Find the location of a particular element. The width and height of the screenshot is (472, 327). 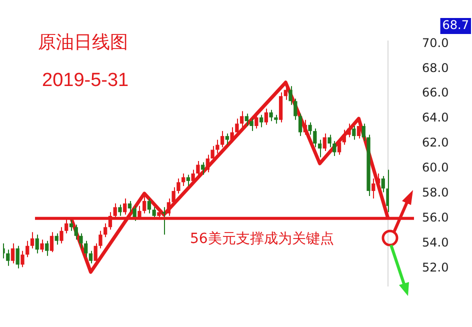

y-tick-label: 70.0 is located at coordinates (435, 43).